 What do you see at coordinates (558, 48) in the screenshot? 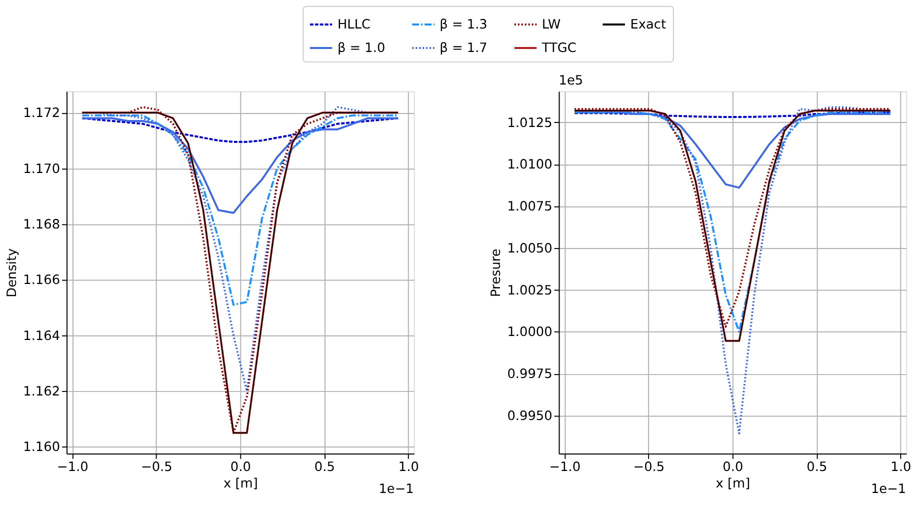
I see `legend-label: TTGC` at bounding box center [558, 48].